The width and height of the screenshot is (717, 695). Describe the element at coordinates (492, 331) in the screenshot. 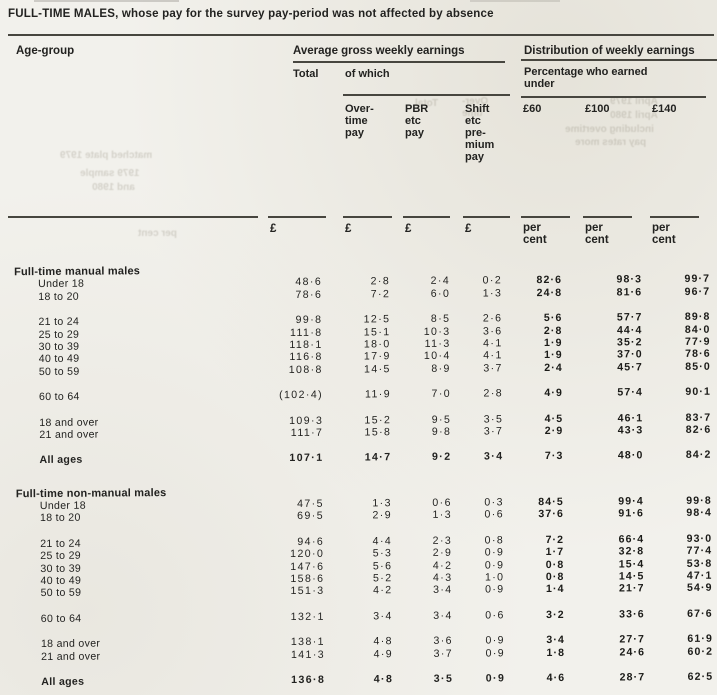

I see `shift-cell: 3·6` at that location.